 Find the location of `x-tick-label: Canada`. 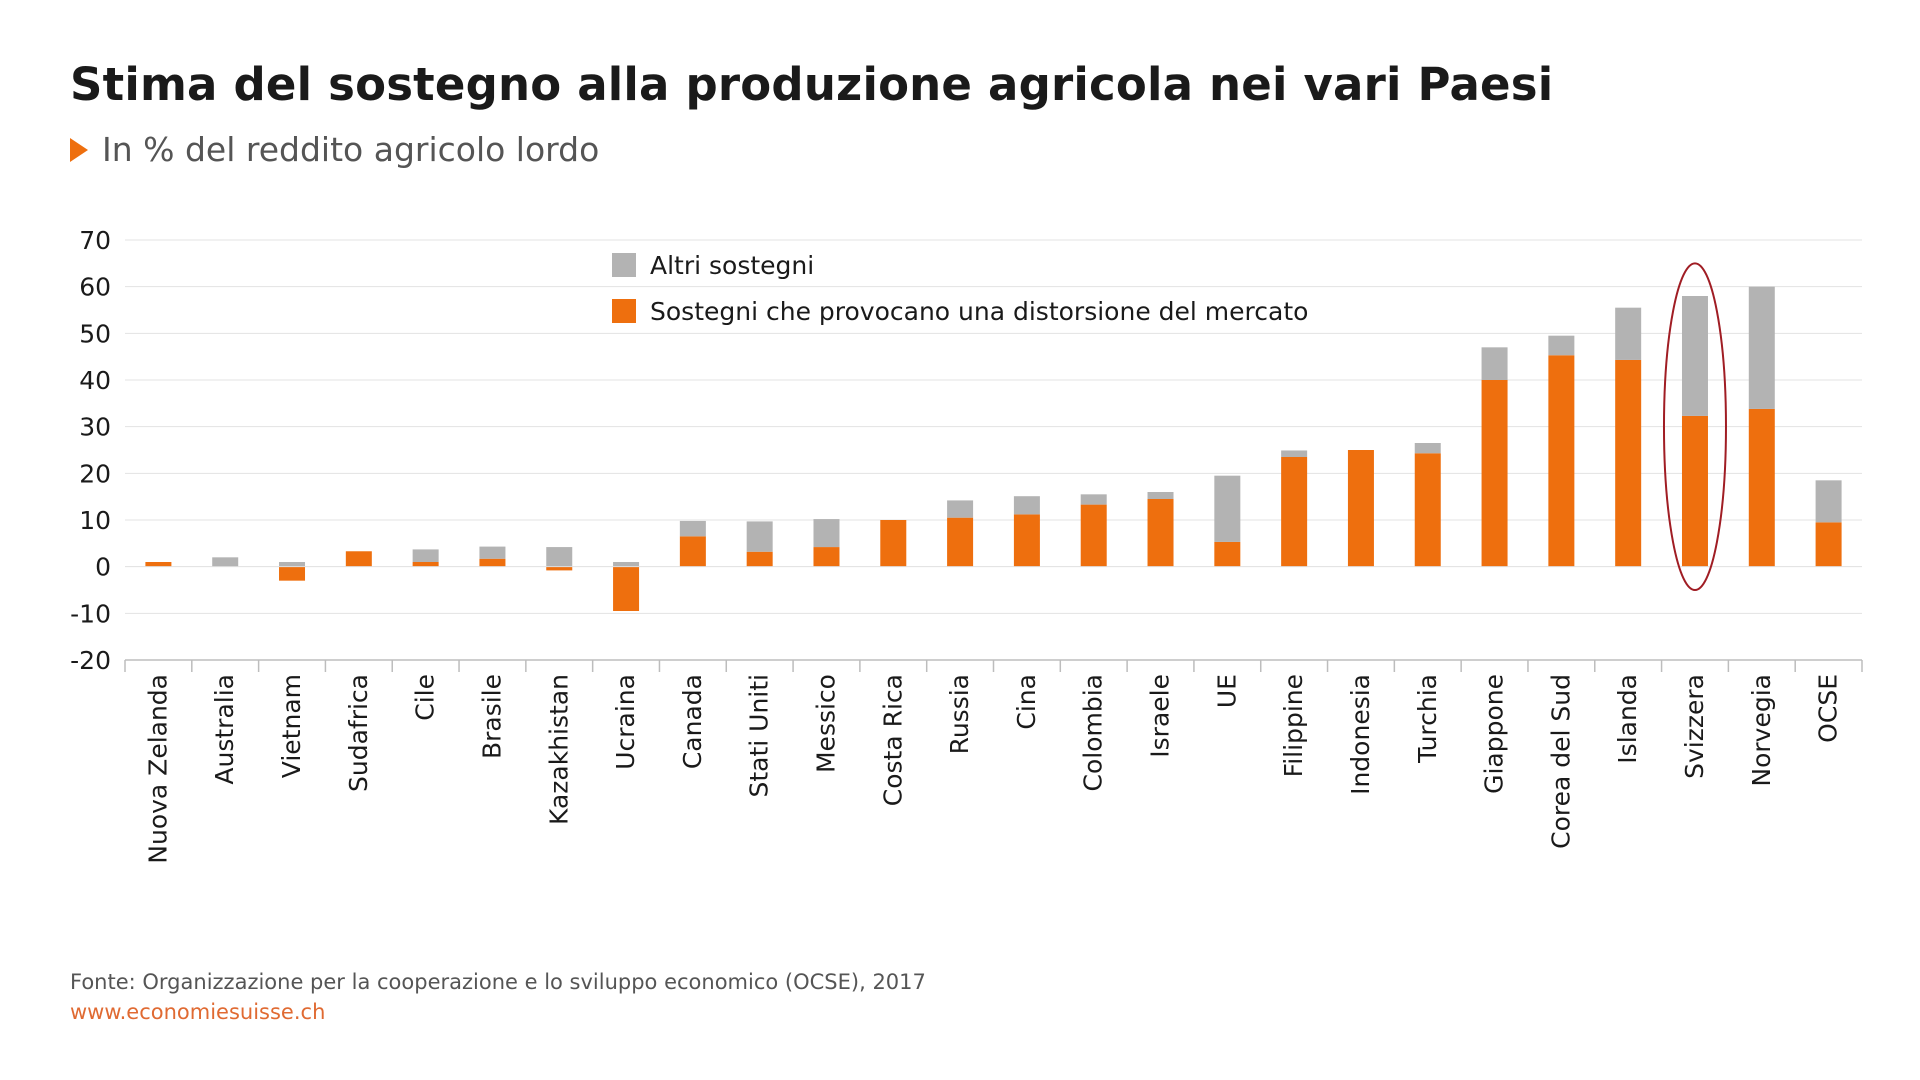

x-tick-label: Canada is located at coordinates (692, 721).